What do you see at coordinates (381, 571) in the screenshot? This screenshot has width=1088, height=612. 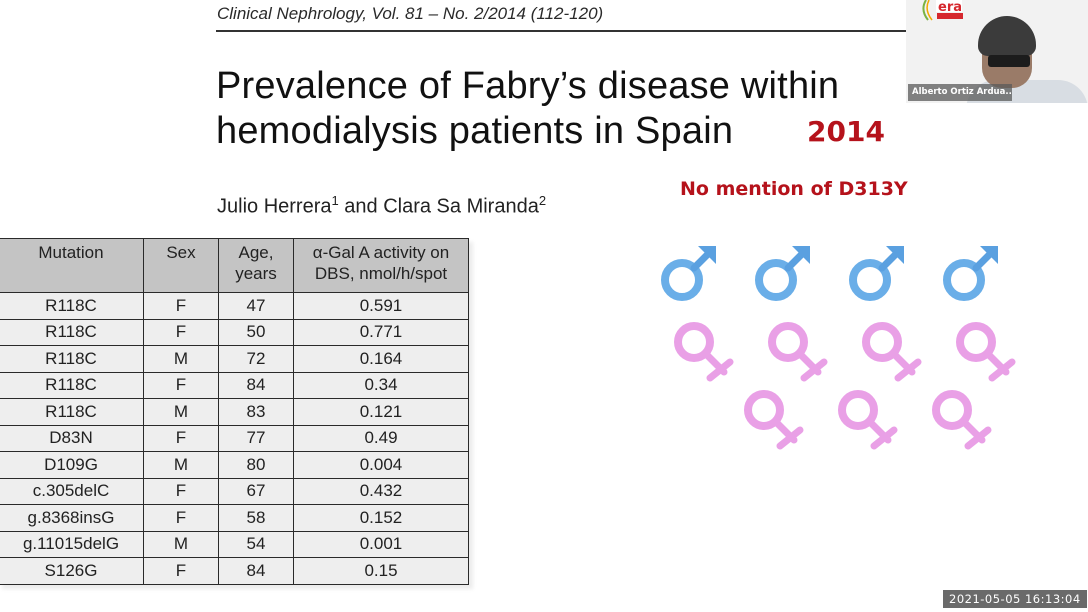 I see `cell-activity: 0.15` at bounding box center [381, 571].